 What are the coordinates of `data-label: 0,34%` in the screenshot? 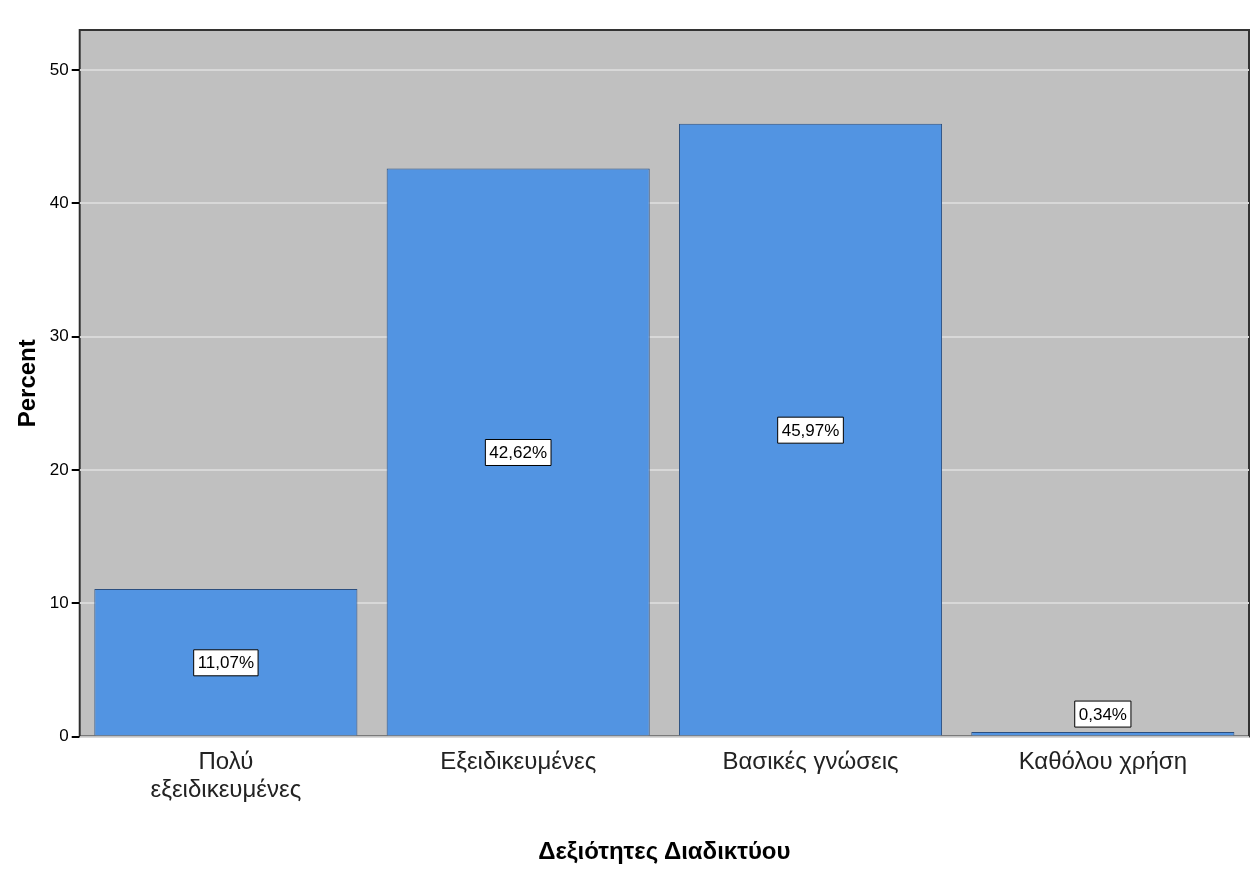 It's located at (1102, 714).